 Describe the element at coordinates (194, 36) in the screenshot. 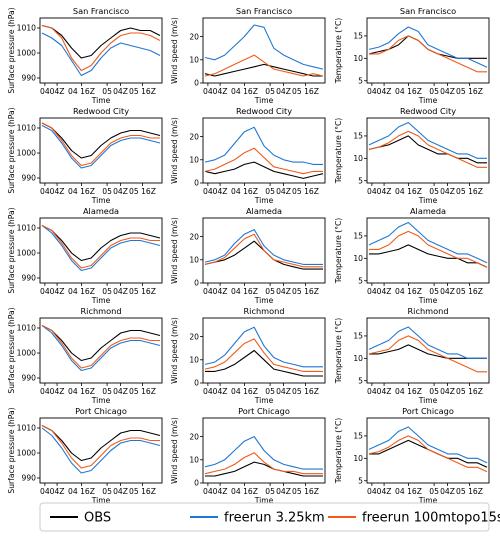

I see `y-tick-label: 20` at that location.